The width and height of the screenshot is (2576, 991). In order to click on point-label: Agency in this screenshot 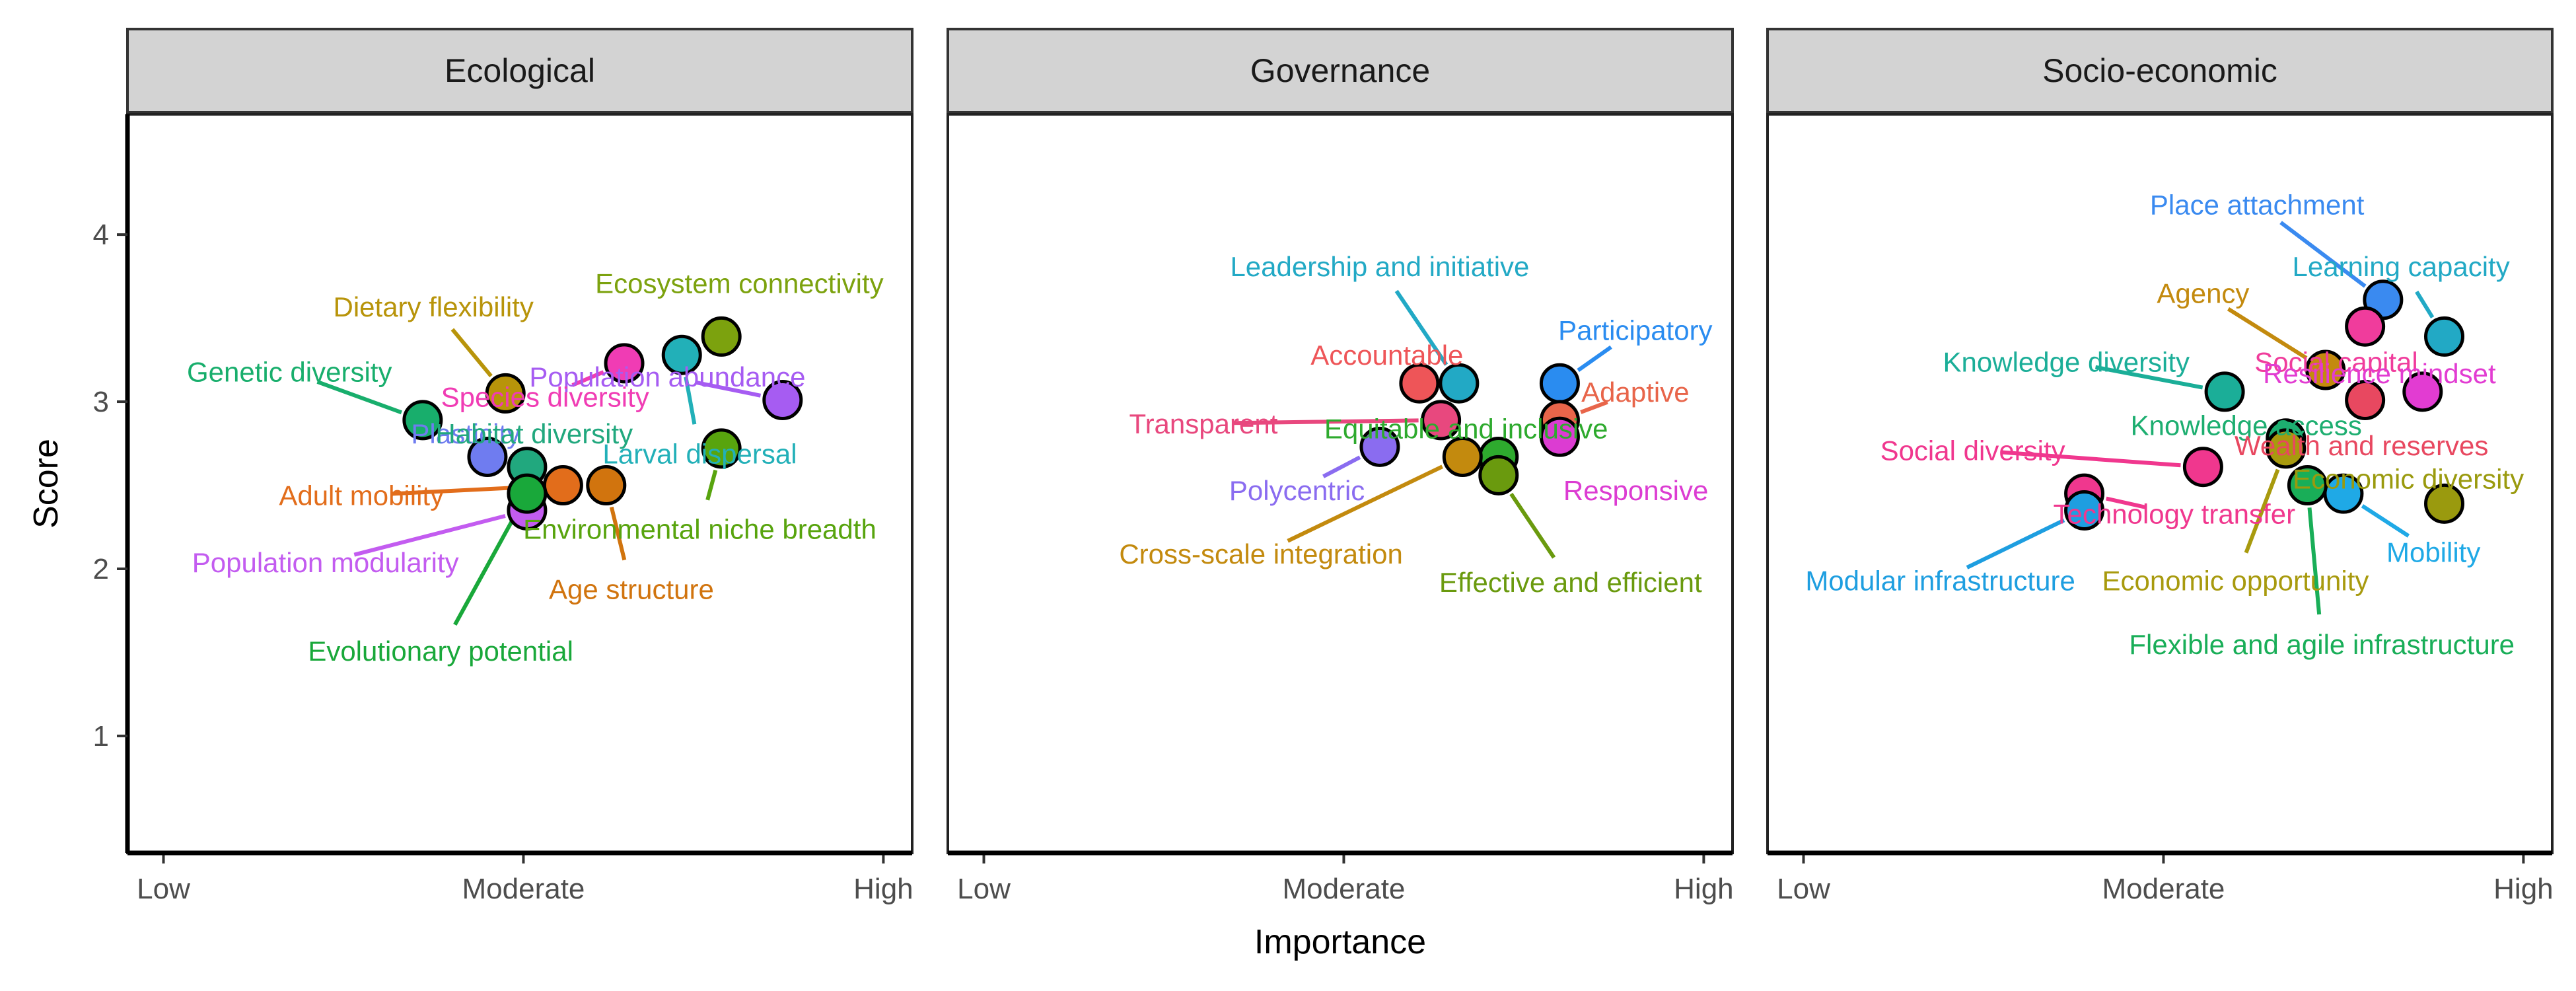, I will do `click(2203, 293)`.